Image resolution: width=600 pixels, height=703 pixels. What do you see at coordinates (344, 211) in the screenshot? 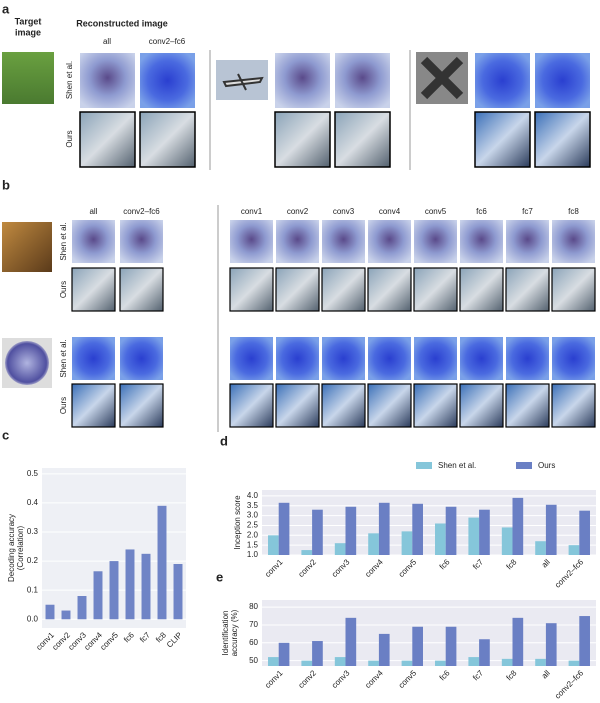
I see `column-label: conv3` at bounding box center [344, 211].